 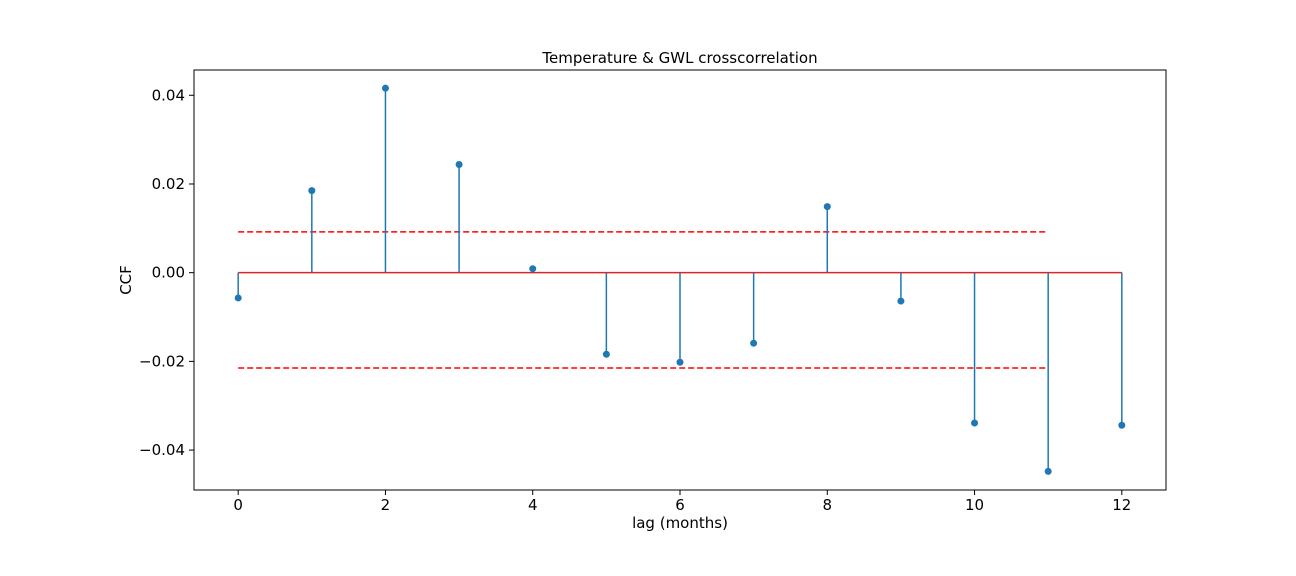 I want to click on y-tick-label: 0.02, so click(x=168, y=184).